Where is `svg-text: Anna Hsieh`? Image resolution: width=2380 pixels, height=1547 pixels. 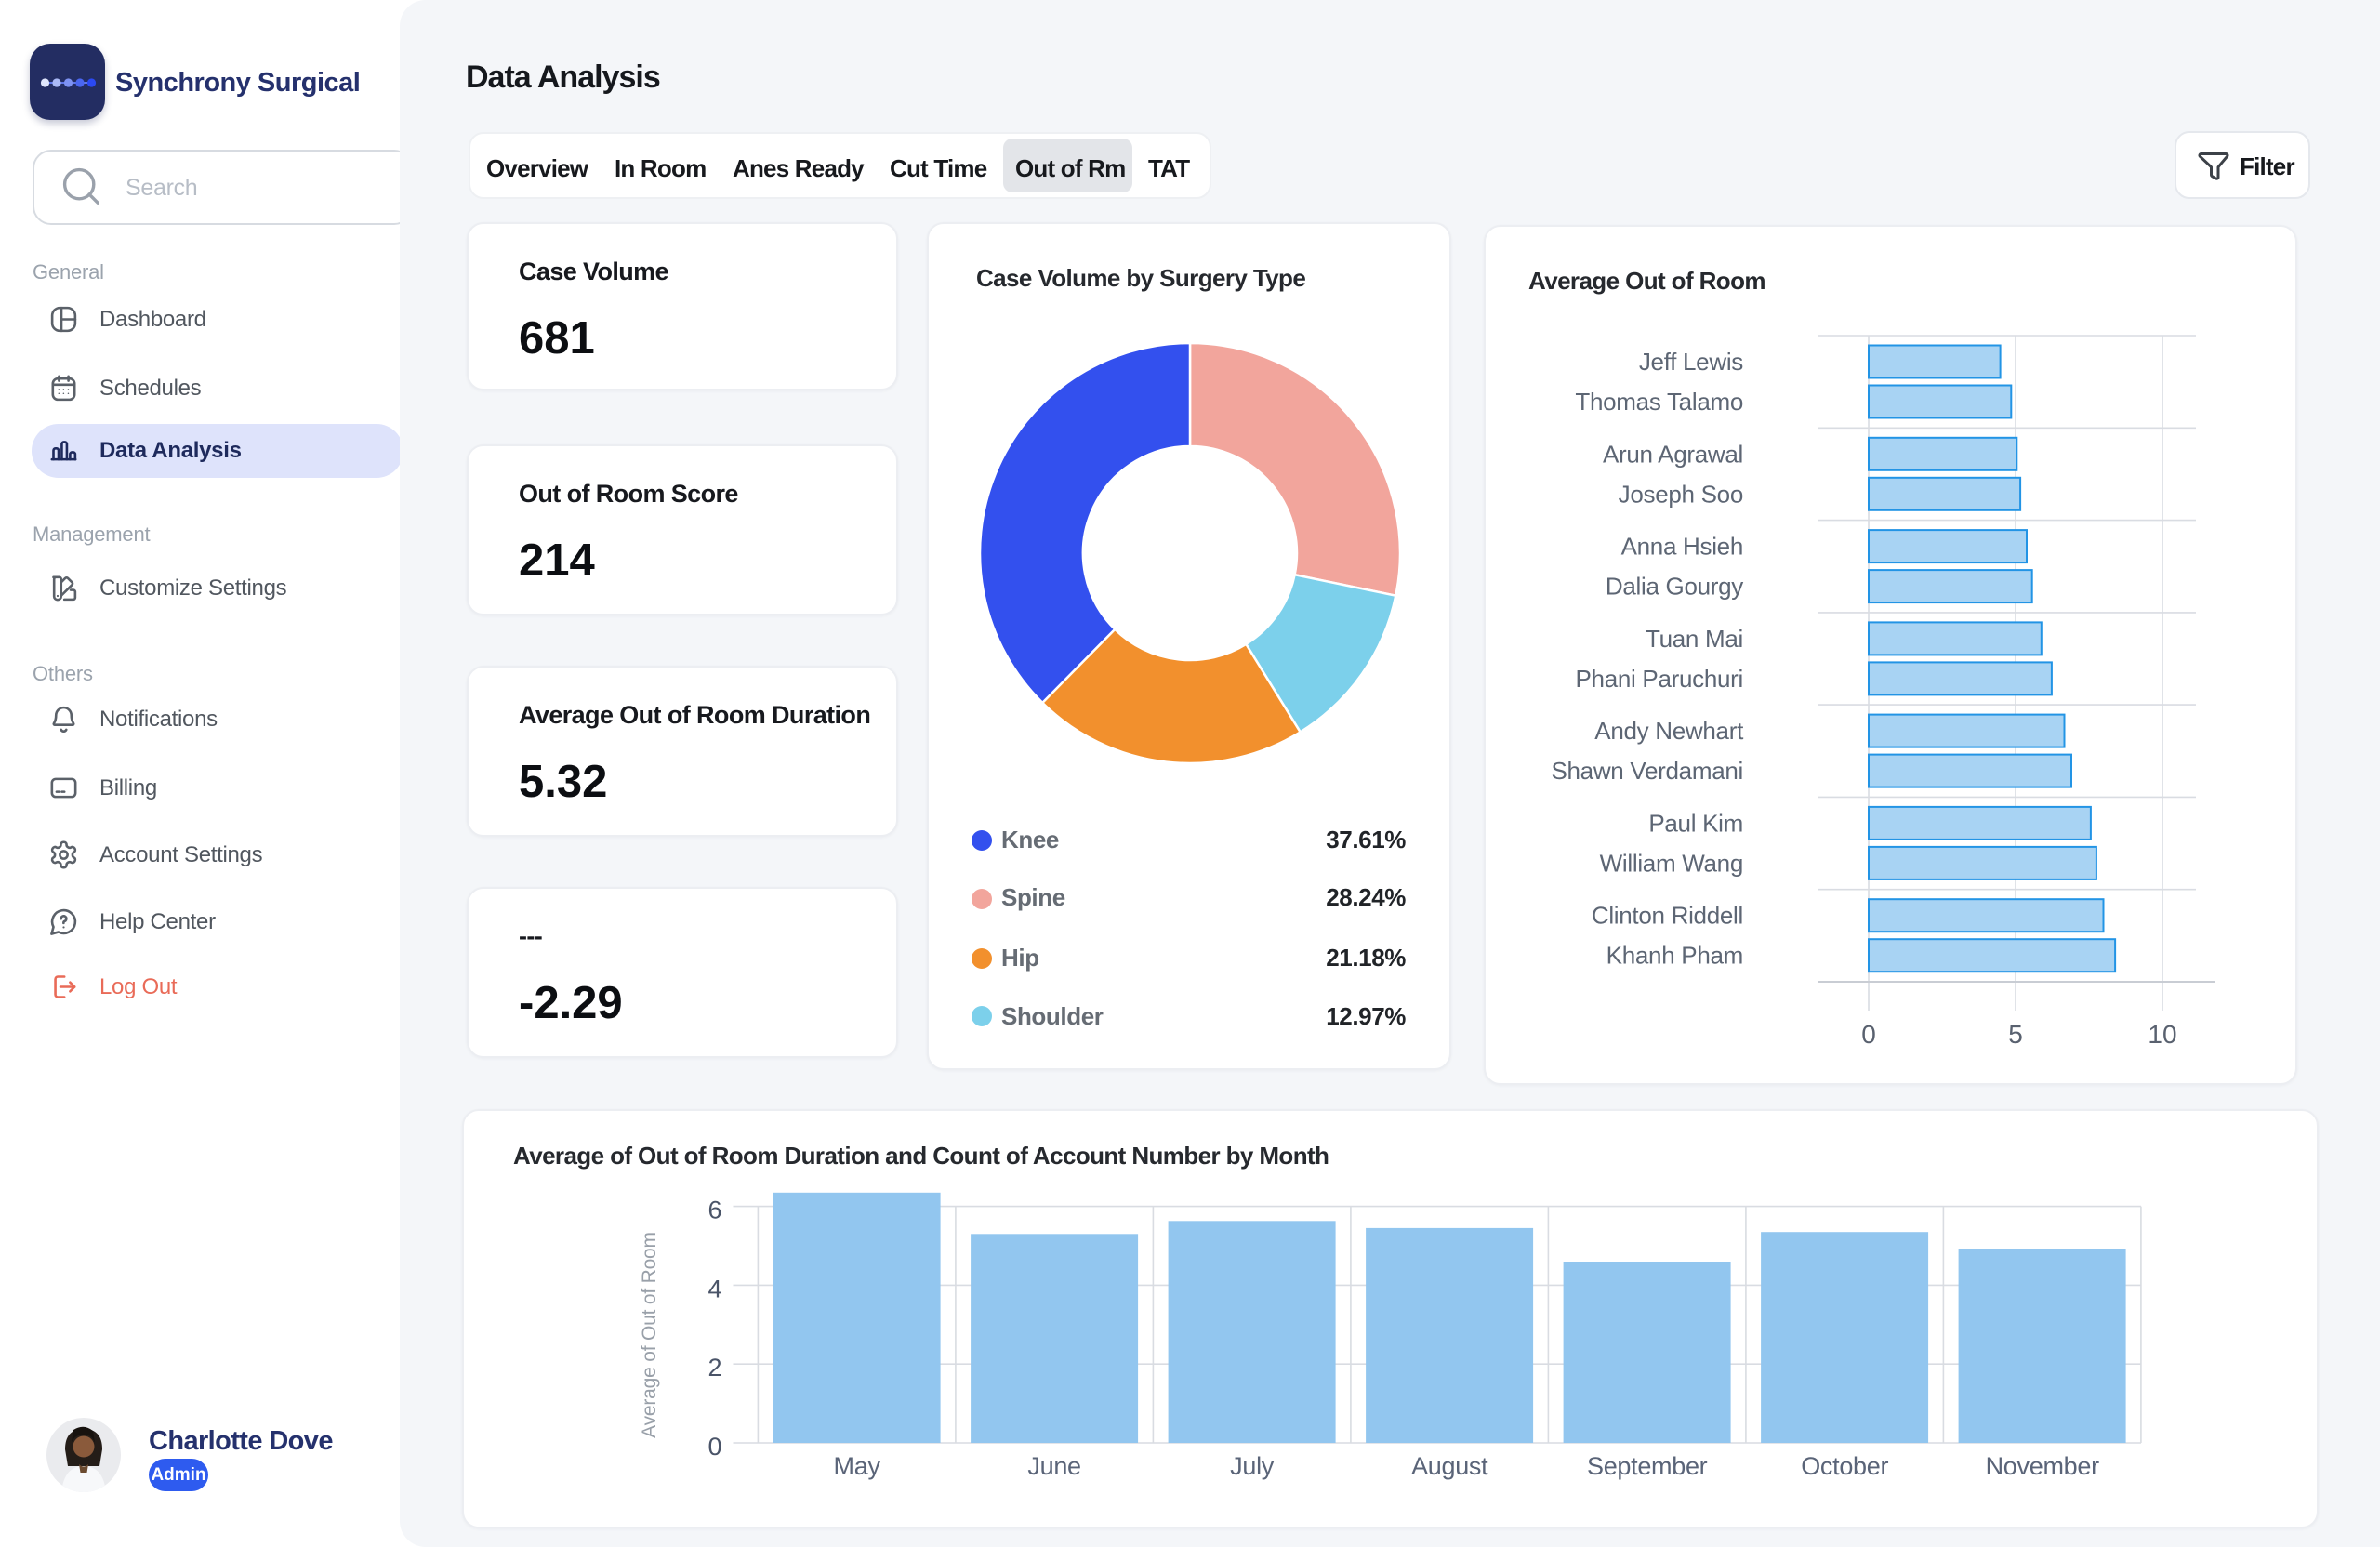
svg-text: Anna Hsieh is located at coordinates (1682, 547).